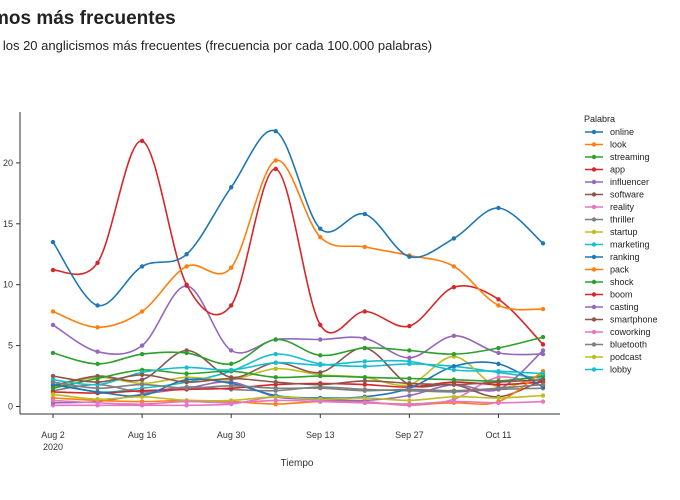 The height and width of the screenshot is (500, 680). What do you see at coordinates (605, 170) in the screenshot?
I see `legend-item-app: app` at bounding box center [605, 170].